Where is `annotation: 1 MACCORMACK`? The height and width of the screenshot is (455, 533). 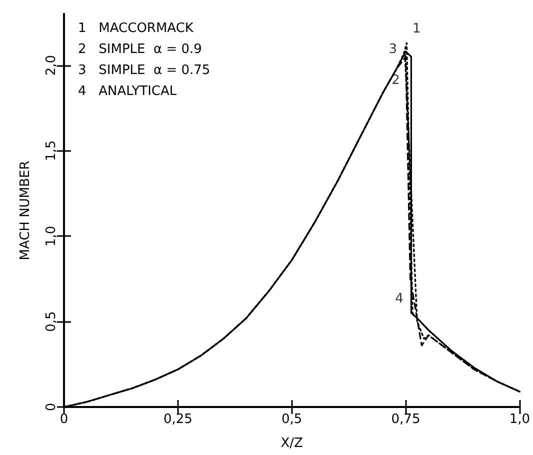 annotation: 1 MACCORMACK is located at coordinates (136, 28).